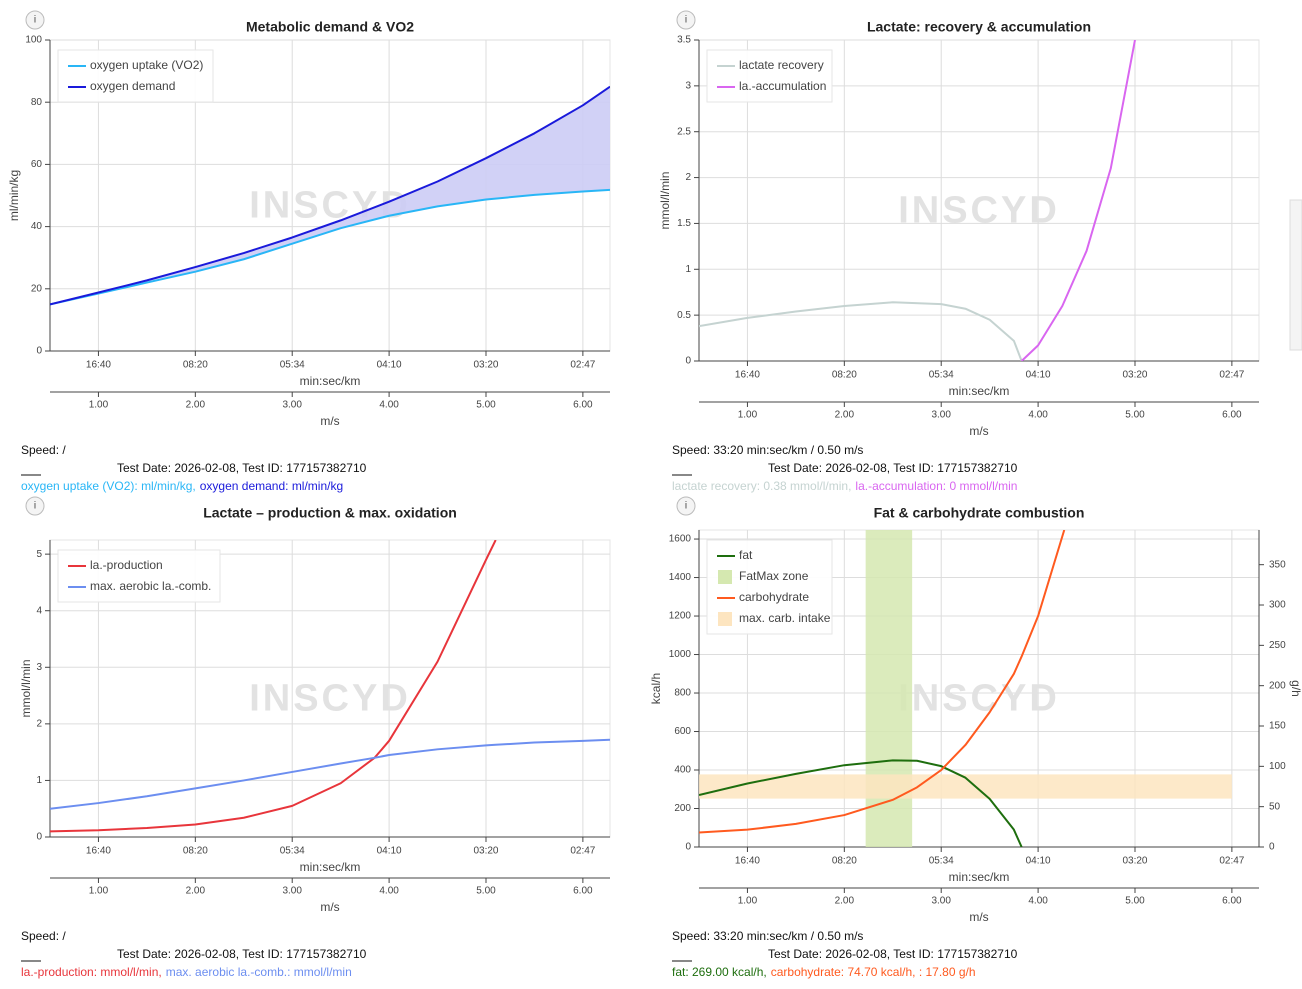  Describe the element at coordinates (91, 972) in the screenshot. I see `readout: la.-production: mmol/l/min,` at that location.